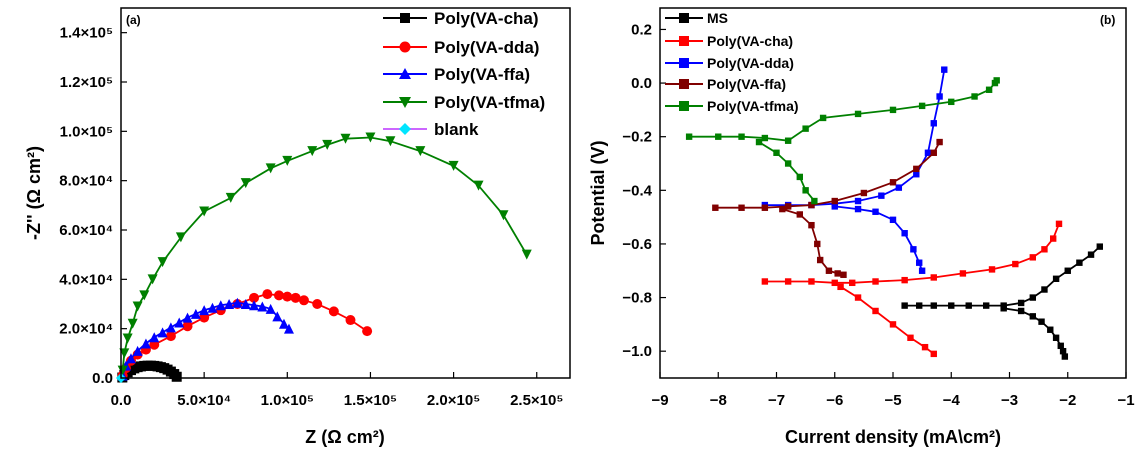 This screenshot has width=1136, height=450. Describe the element at coordinates (86, 329) in the screenshot. I see `chart-a-y-tick-label: 2.0×10⁴` at that location.